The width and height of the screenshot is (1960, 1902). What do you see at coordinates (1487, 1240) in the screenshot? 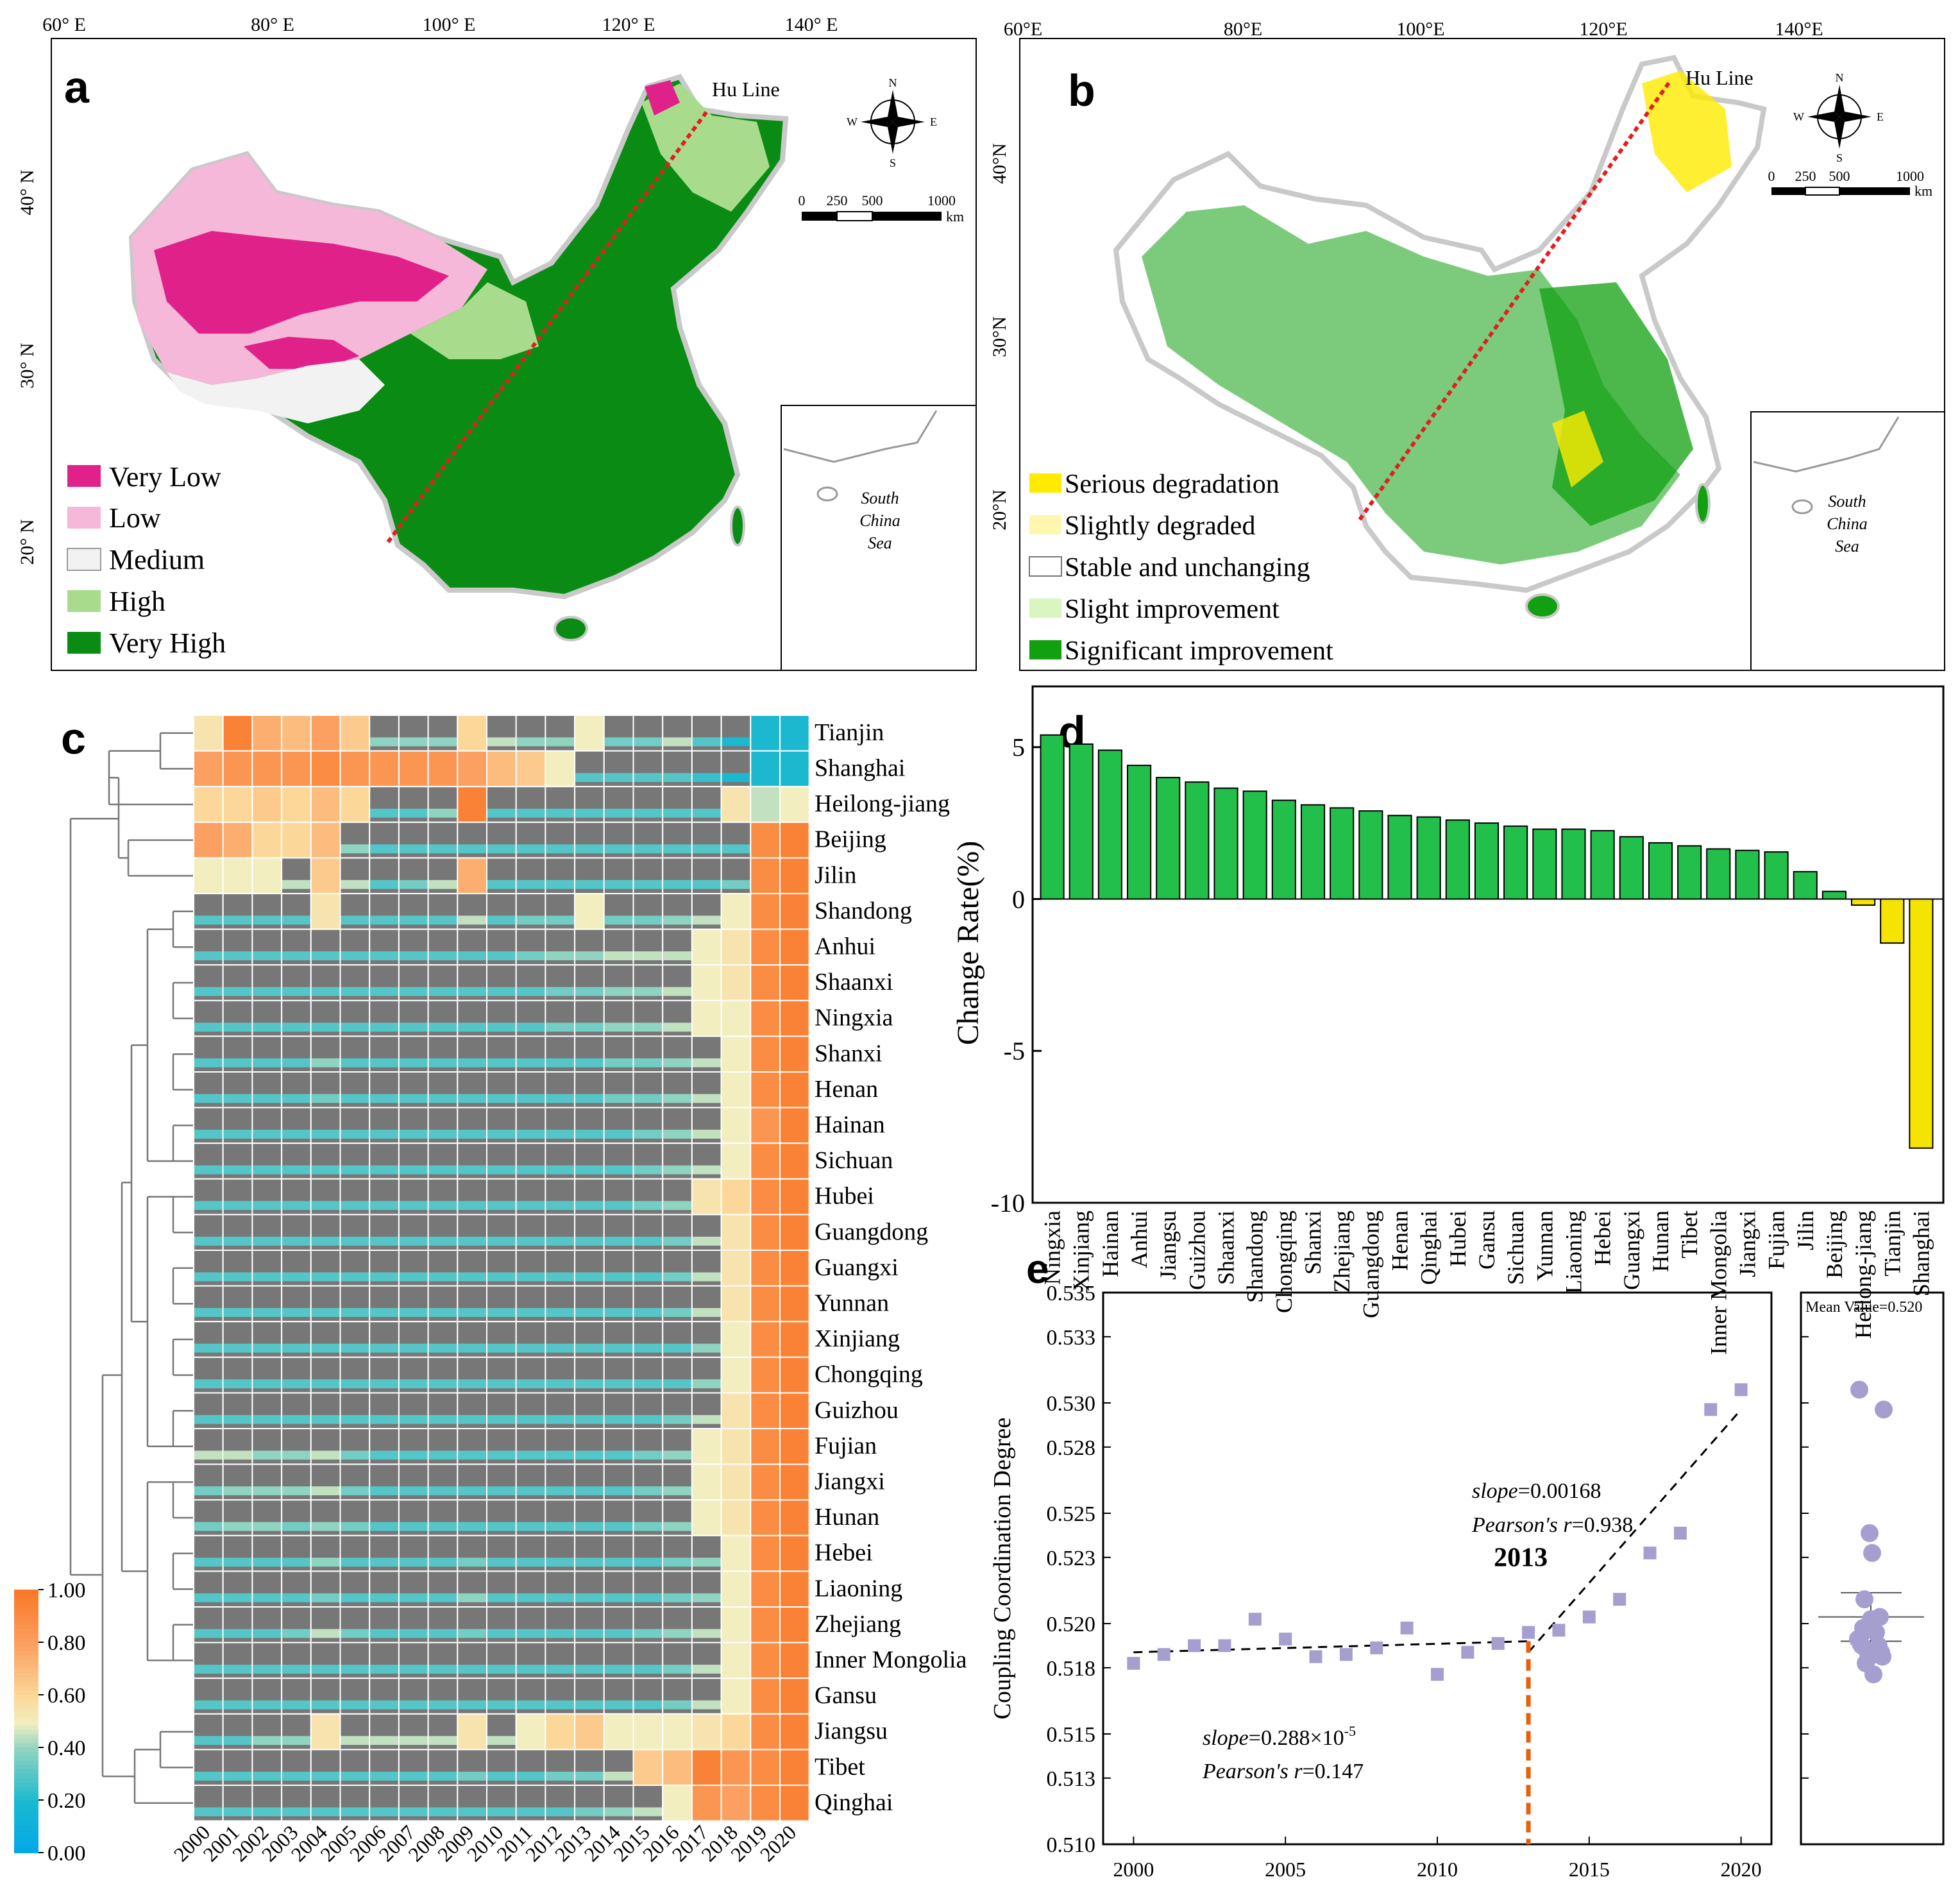
I see `category-label: Gansu` at bounding box center [1487, 1240].